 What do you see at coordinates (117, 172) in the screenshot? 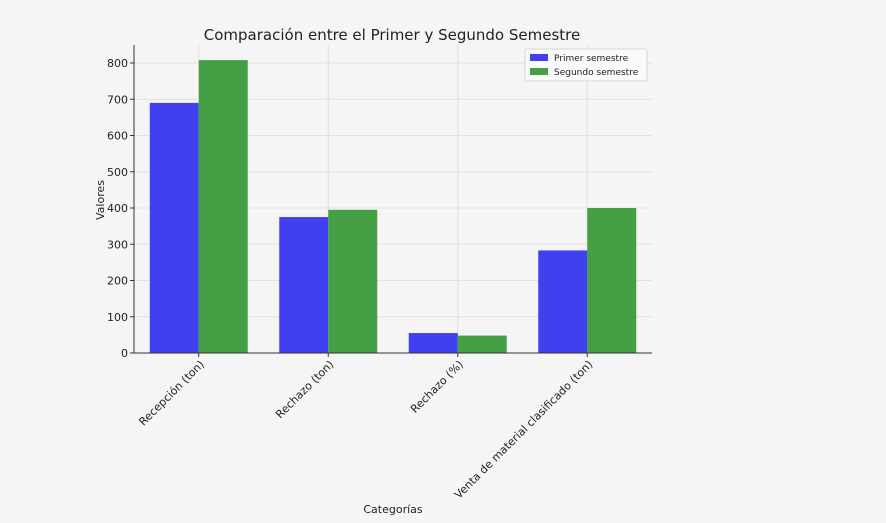
I see `y-tick-label: 500` at bounding box center [117, 172].